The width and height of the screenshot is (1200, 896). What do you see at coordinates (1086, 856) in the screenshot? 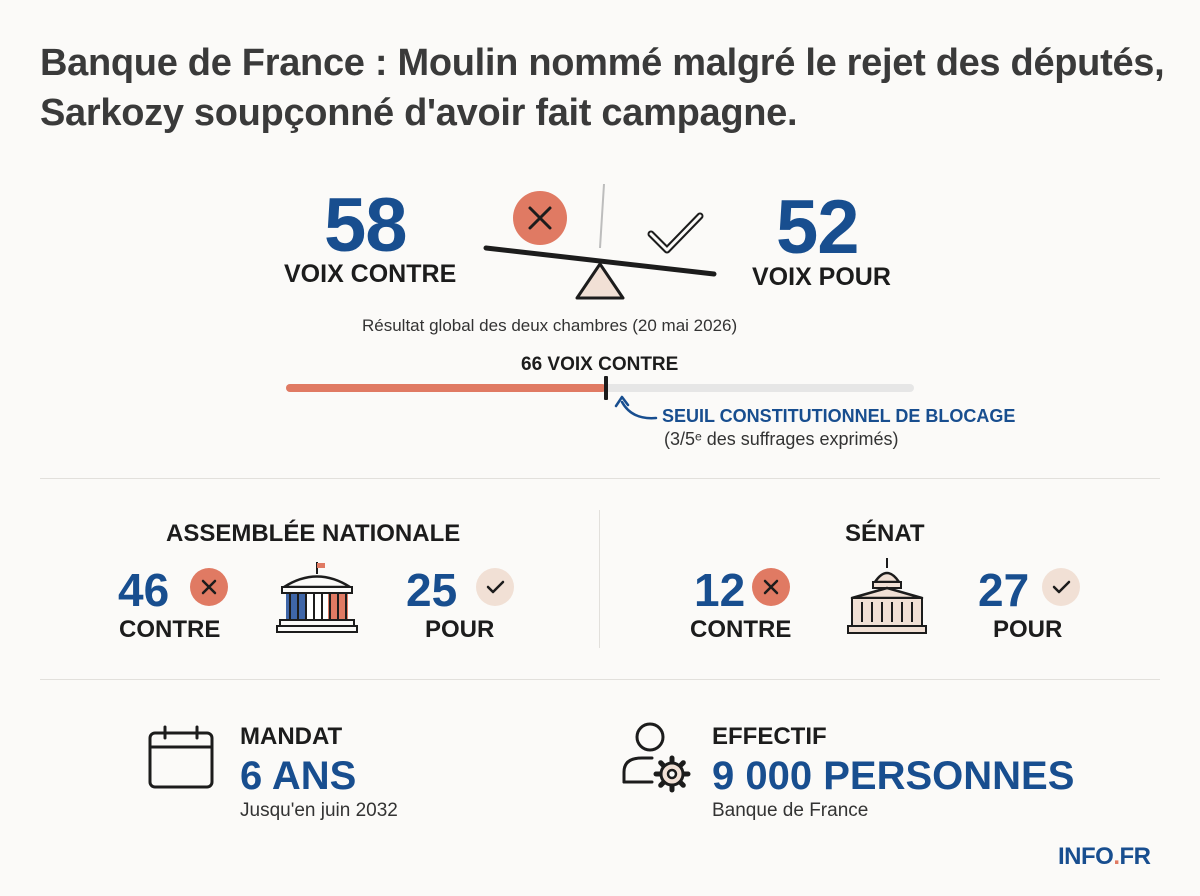
I see `logo-main: INFO` at bounding box center [1086, 856].